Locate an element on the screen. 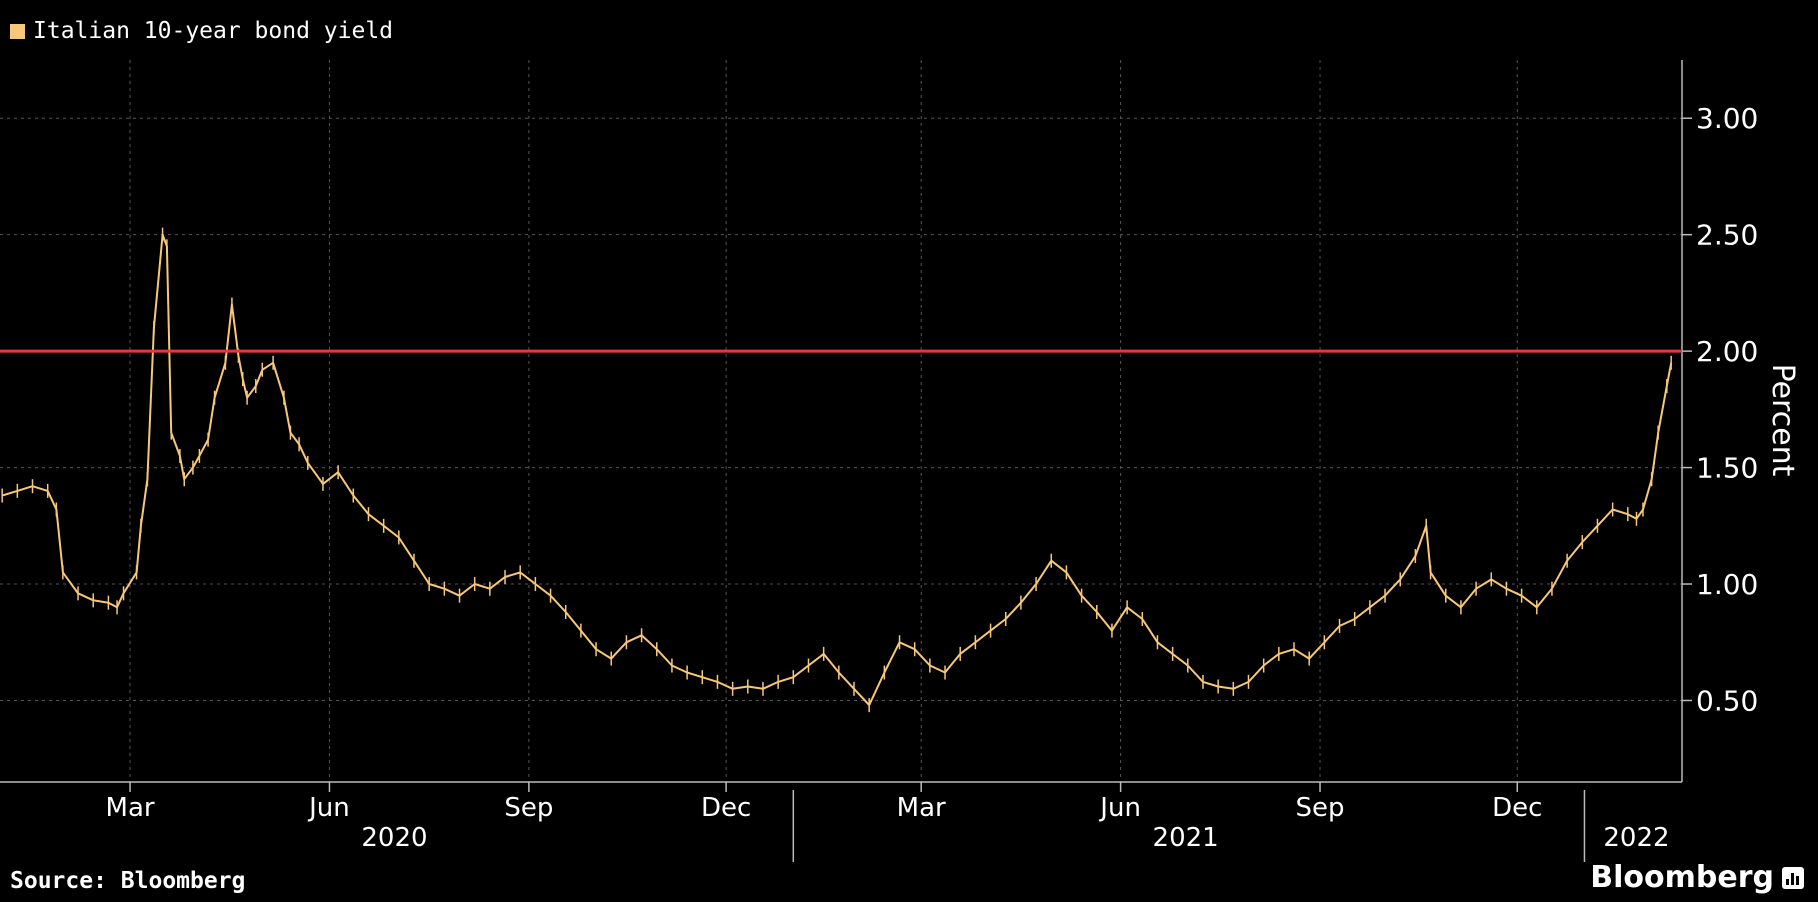 This screenshot has height=902, width=1818. bar-chart-icon is located at coordinates (1793, 877).